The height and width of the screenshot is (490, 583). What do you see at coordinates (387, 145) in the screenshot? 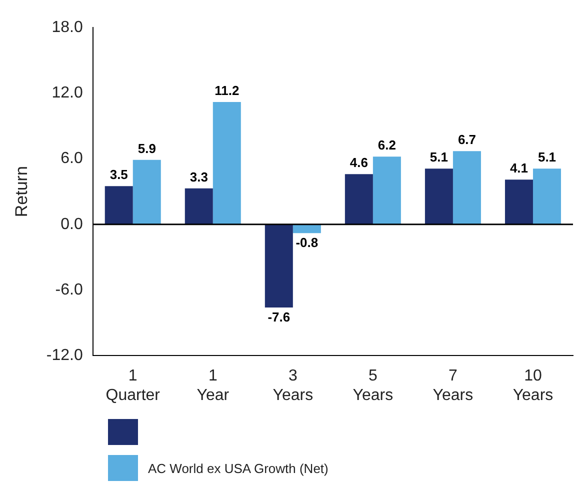
I see `data-label: 6.2` at bounding box center [387, 145].